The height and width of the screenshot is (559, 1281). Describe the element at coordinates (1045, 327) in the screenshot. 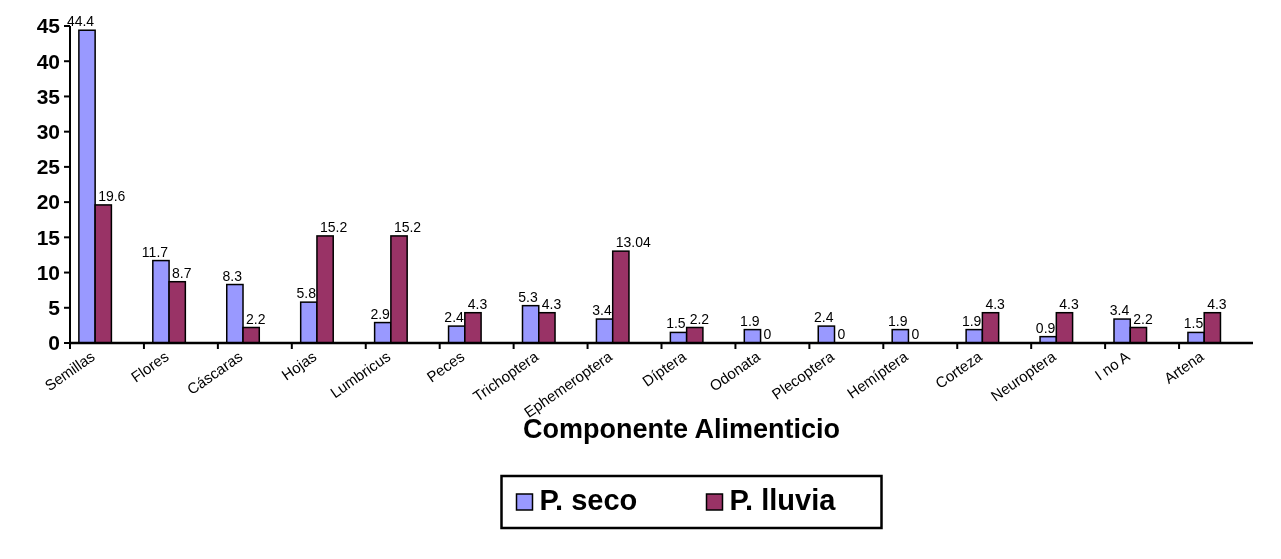

I see `data-label: 0.9` at that location.